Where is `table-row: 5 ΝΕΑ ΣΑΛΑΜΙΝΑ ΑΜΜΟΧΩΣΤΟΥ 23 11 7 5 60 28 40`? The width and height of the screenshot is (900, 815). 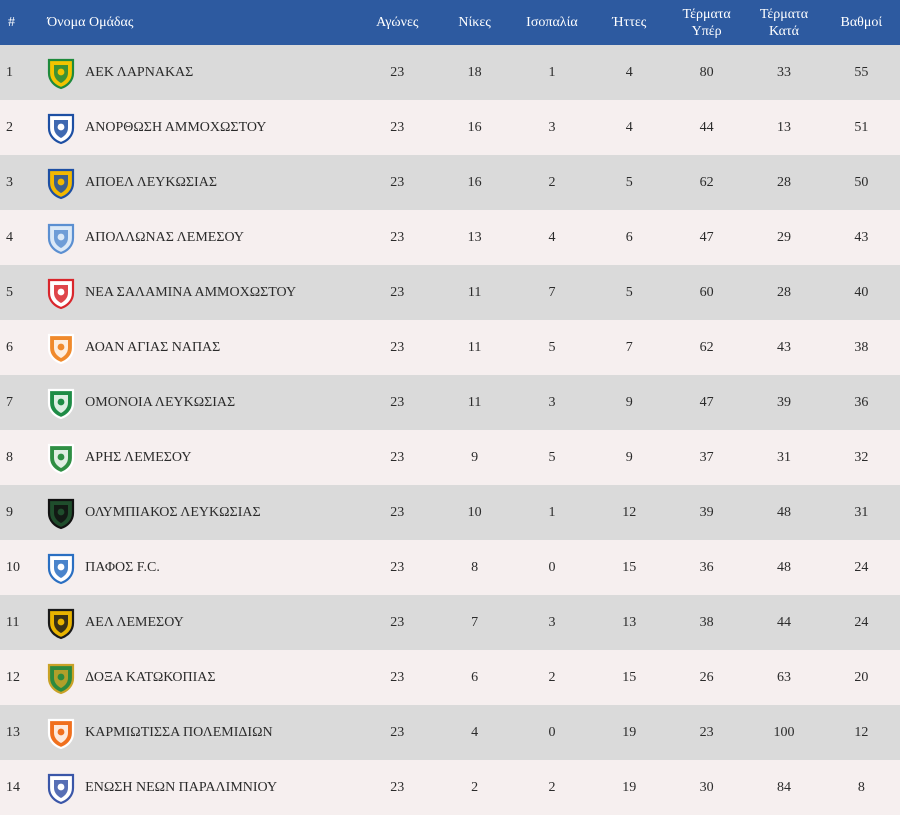
table-row: 5 ΝΕΑ ΣΑΛΑΜΙΝΑ ΑΜΜΟΧΩΣΤΟΥ 23 11 7 5 60 28 40 is located at coordinates (450, 292).